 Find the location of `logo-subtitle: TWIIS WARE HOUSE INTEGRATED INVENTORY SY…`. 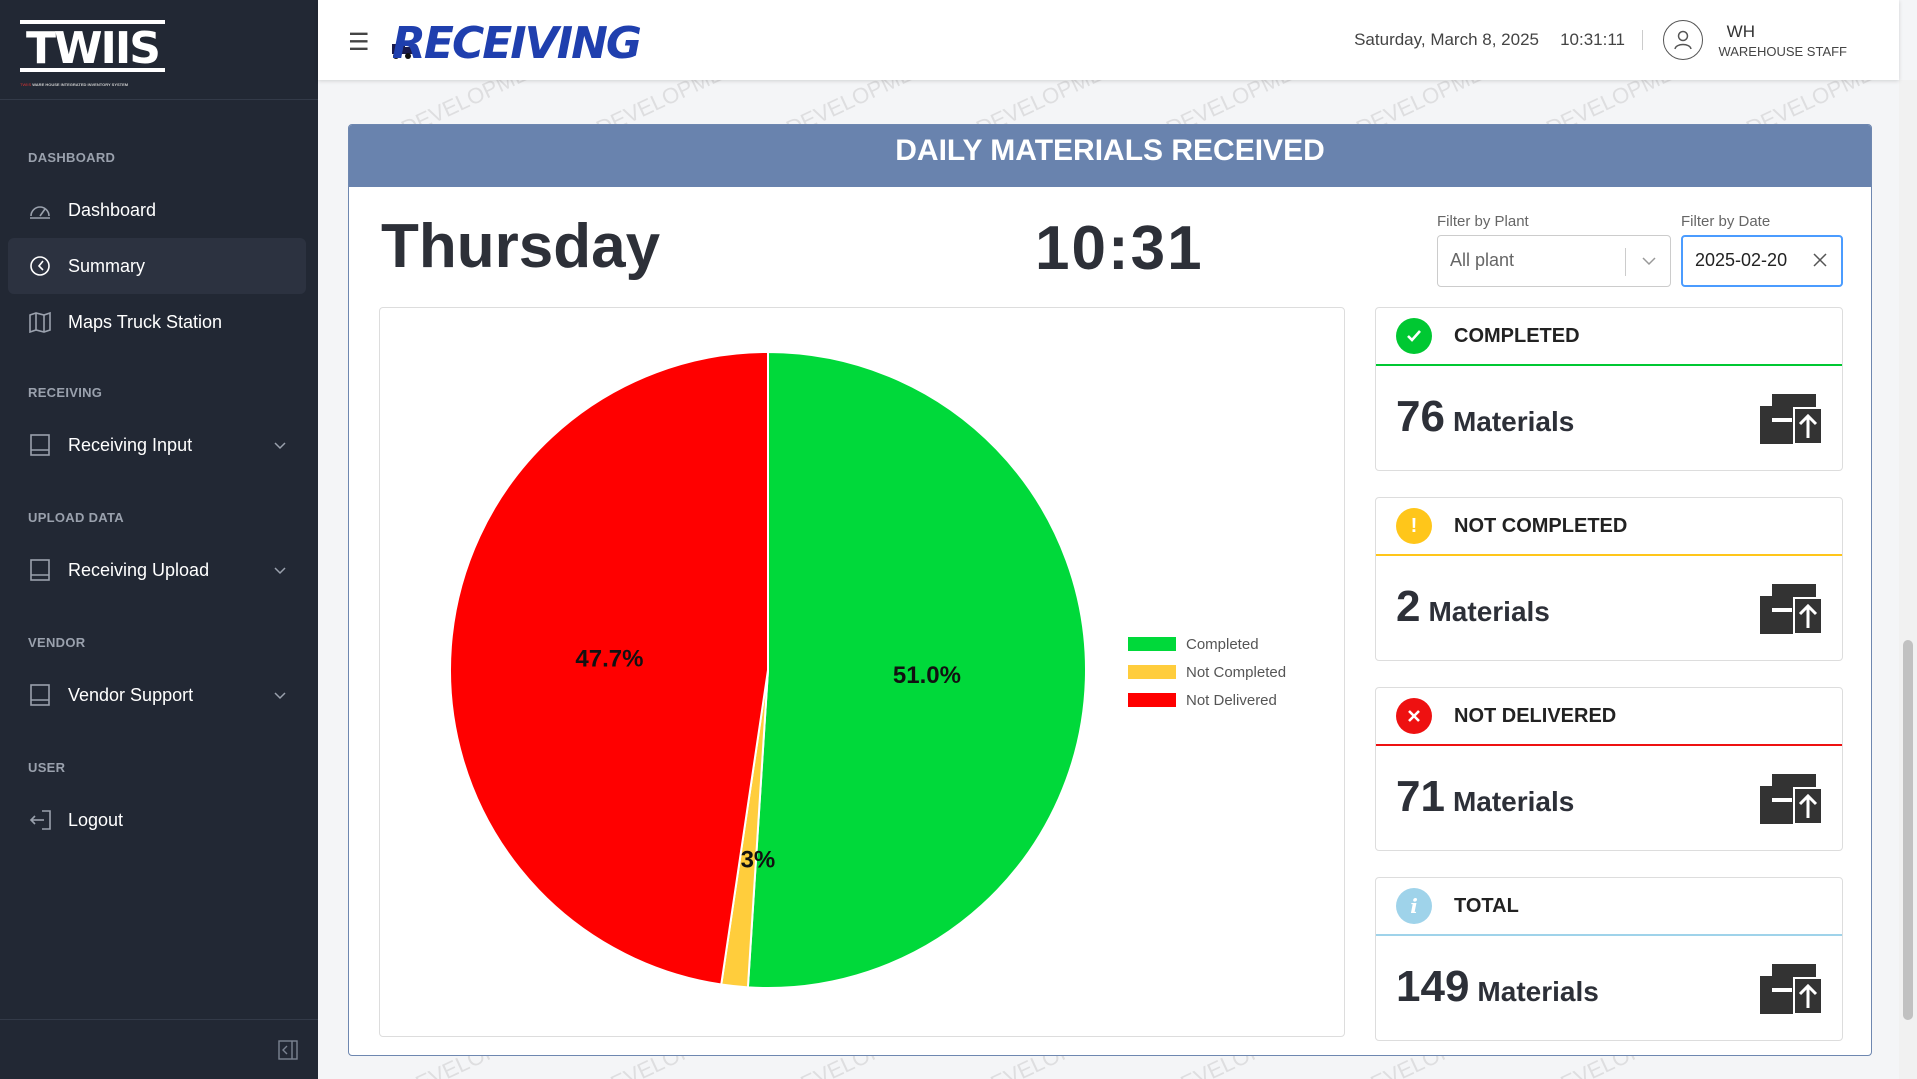

logo-subtitle: TWIIS WARE HOUSE INTEGRATED INVENTORY SY… is located at coordinates (74, 84).